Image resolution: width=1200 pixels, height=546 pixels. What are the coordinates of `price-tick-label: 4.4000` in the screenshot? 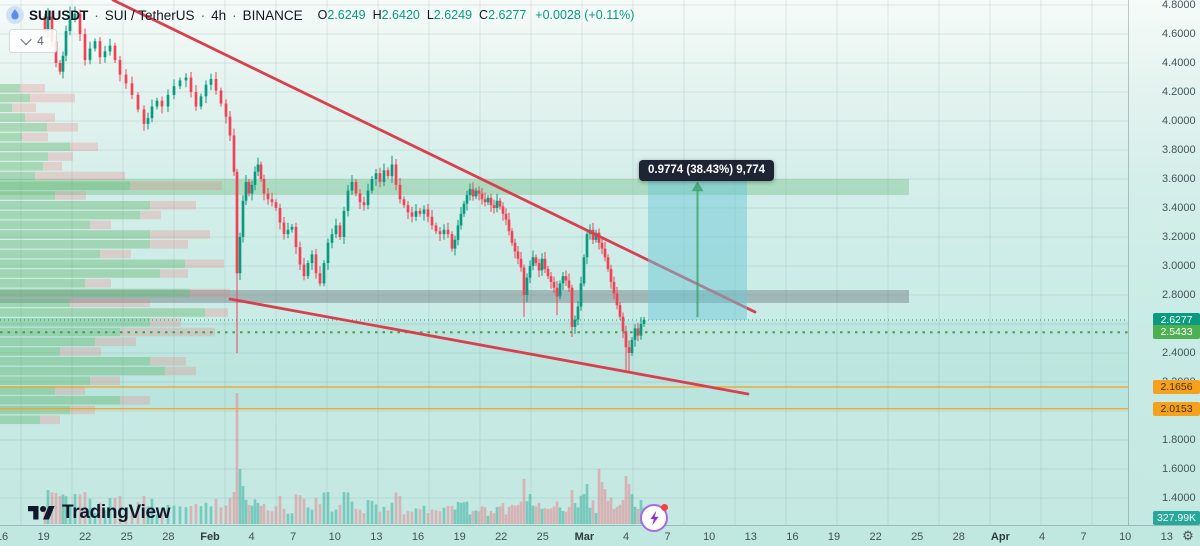 It's located at (1179, 62).